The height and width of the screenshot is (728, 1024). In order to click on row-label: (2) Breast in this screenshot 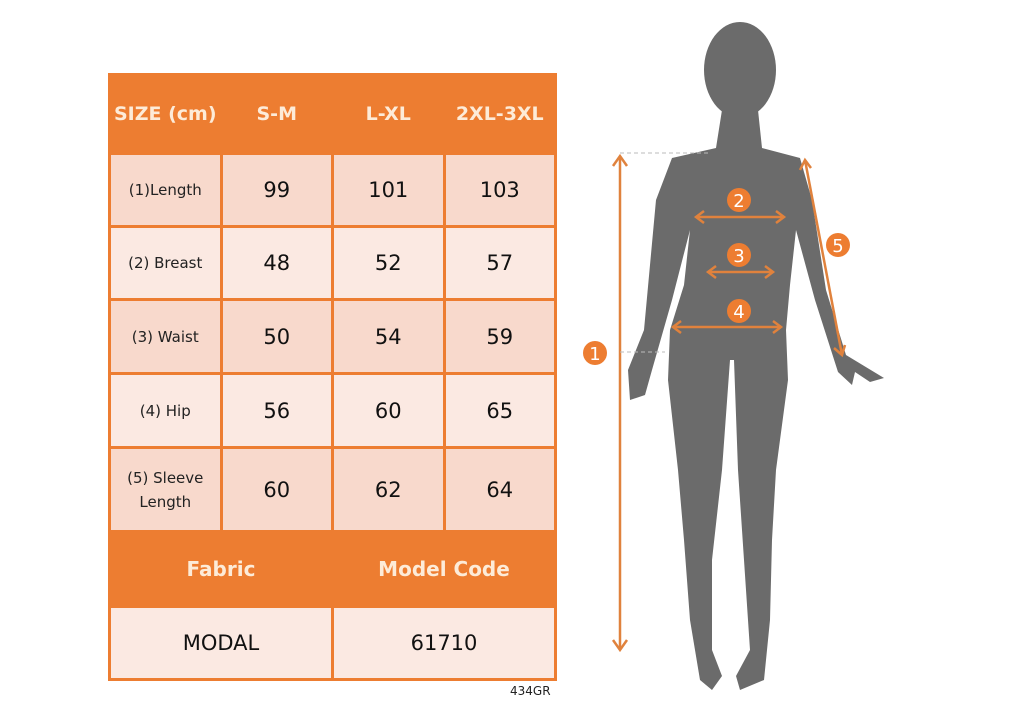, I will do `click(165, 263)`.